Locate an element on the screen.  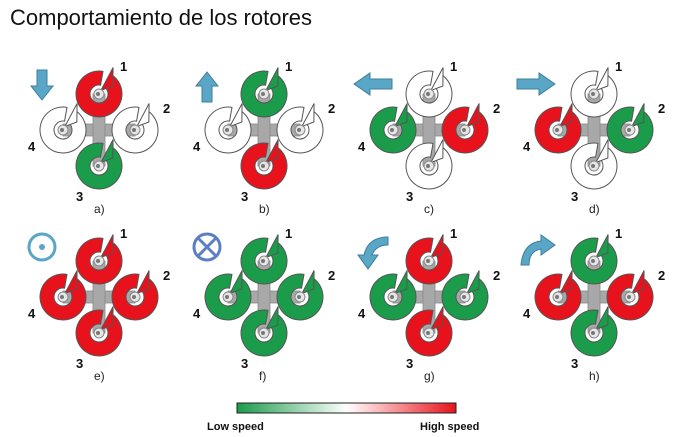
panel-1: 1 2 3 4 a) is located at coordinates (99, 137).